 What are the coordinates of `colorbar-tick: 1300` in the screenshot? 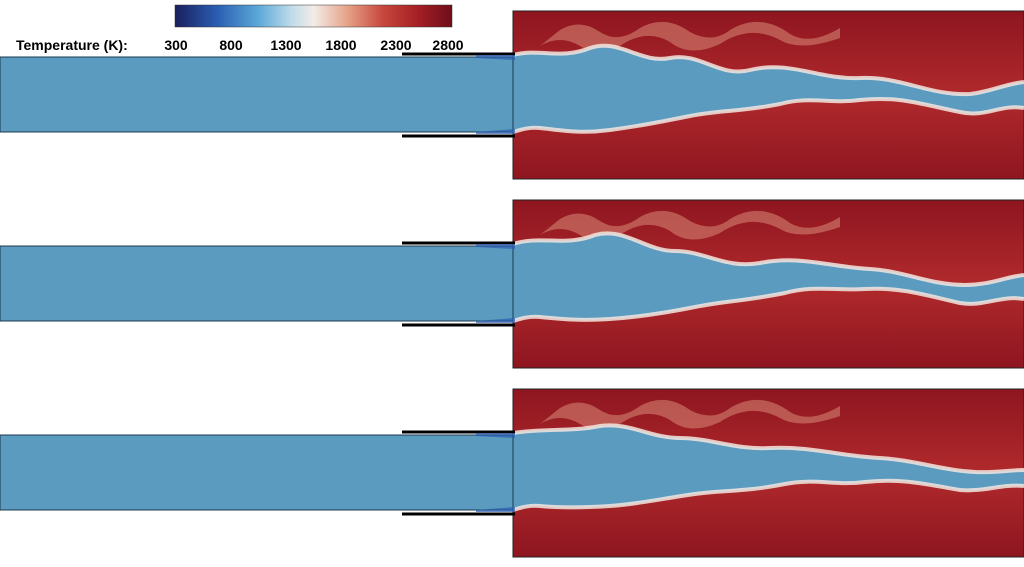 It's located at (285, 45).